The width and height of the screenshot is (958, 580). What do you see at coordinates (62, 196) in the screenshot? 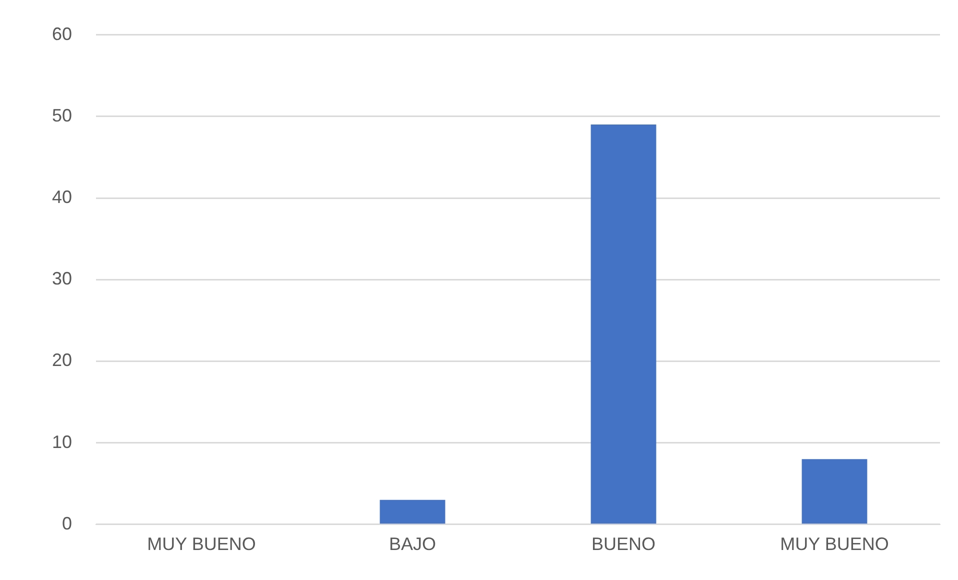
I see `y-tick-label: 40` at bounding box center [62, 196].